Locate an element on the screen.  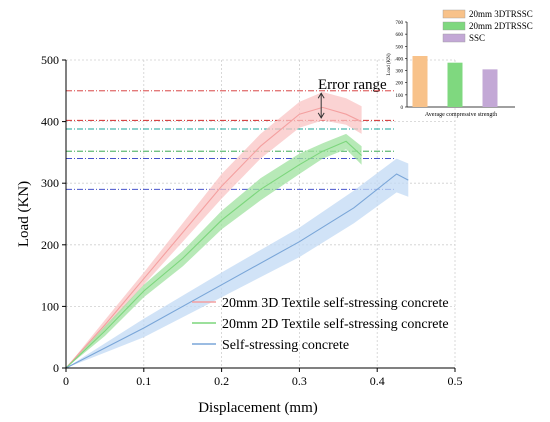
error-range-arrow-head-bottom is located at coordinates (321, 115).